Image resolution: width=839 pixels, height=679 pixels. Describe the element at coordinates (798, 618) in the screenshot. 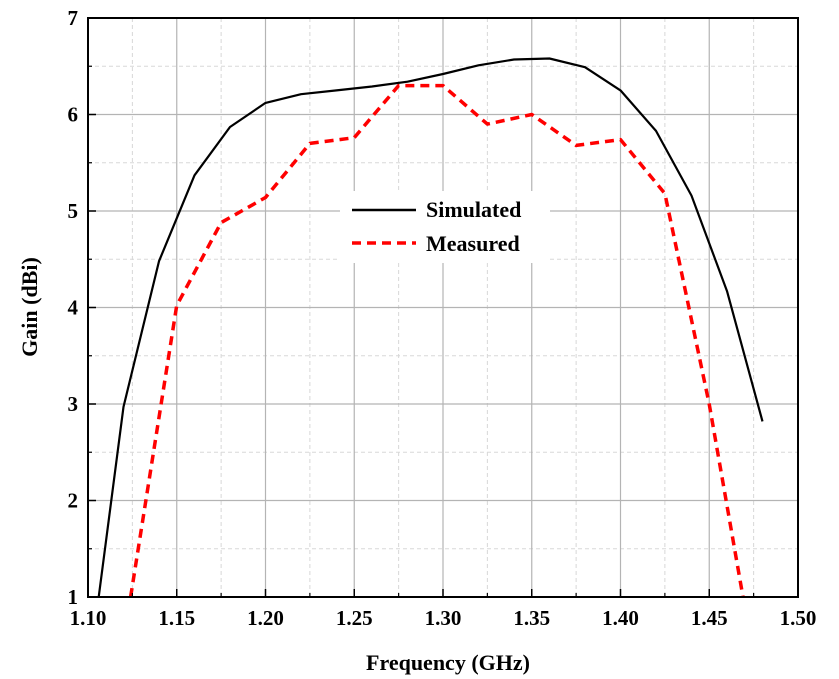

I see `x-tick-label: 1.50` at that location.